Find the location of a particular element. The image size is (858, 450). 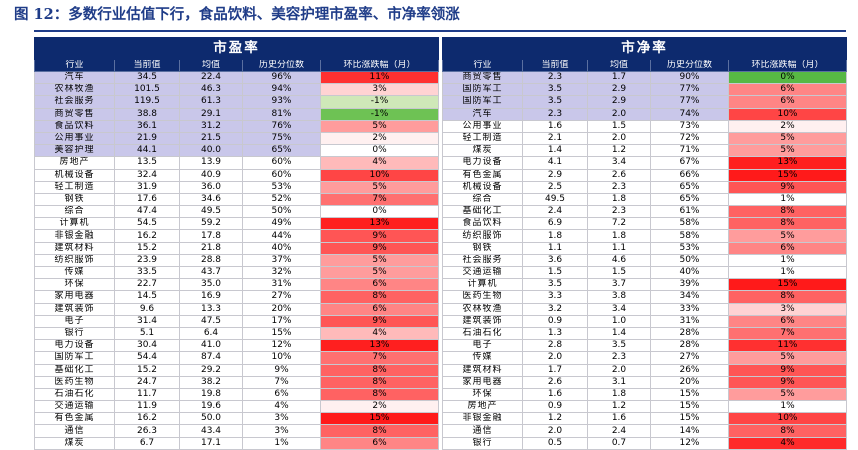

table-row: 食品饮料 36.1 31.2 76% 5% 公用事业 1.6 1.5 73% 2% is located at coordinates (440, 126).